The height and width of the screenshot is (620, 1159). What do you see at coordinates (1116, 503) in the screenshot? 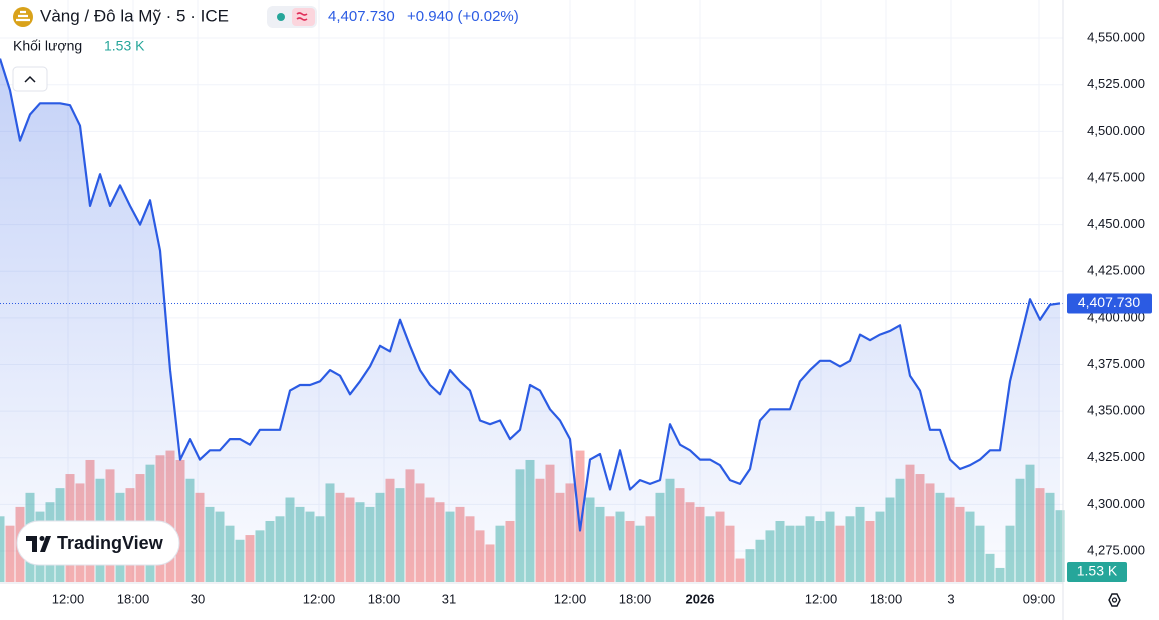
I see `y-tick-label: 4,300.000` at bounding box center [1116, 503].